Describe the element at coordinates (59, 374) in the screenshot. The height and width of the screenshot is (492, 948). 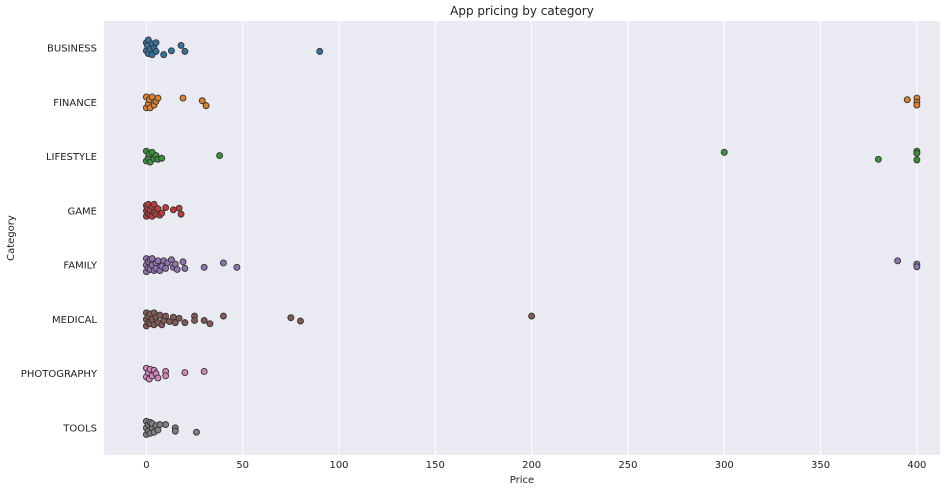
I see `y-tick-label: PHOTOGRAPHY` at that location.